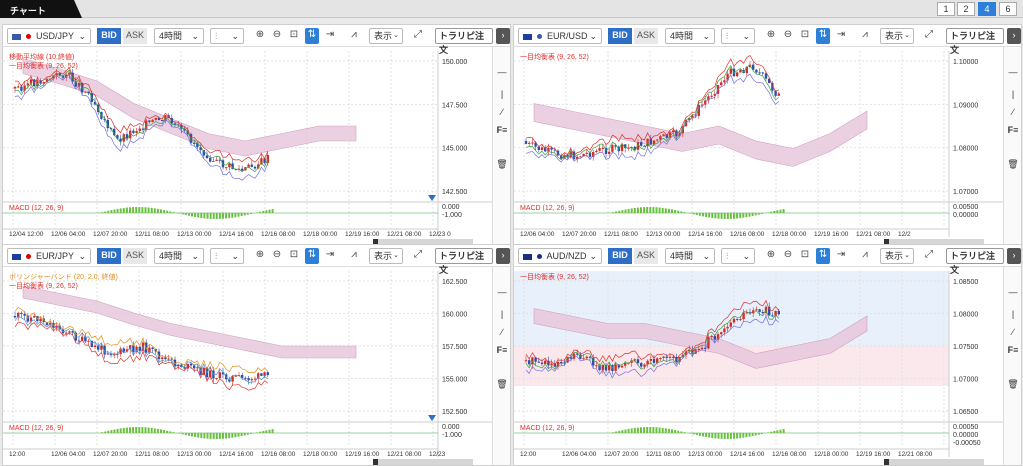 The image size is (1023, 466). What do you see at coordinates (987, 9) in the screenshot?
I see `page-button-4: 4` at bounding box center [987, 9].